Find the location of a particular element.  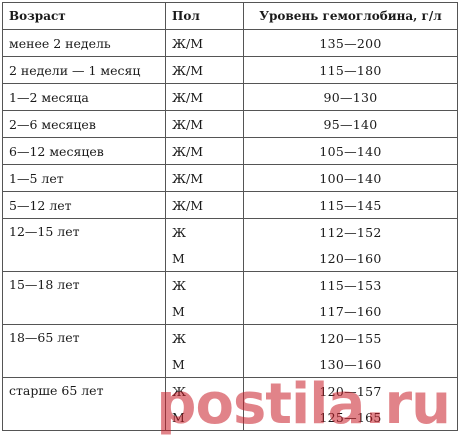

table-row: 5—12 лет Ж/М 115—145 is located at coordinates (230, 205).